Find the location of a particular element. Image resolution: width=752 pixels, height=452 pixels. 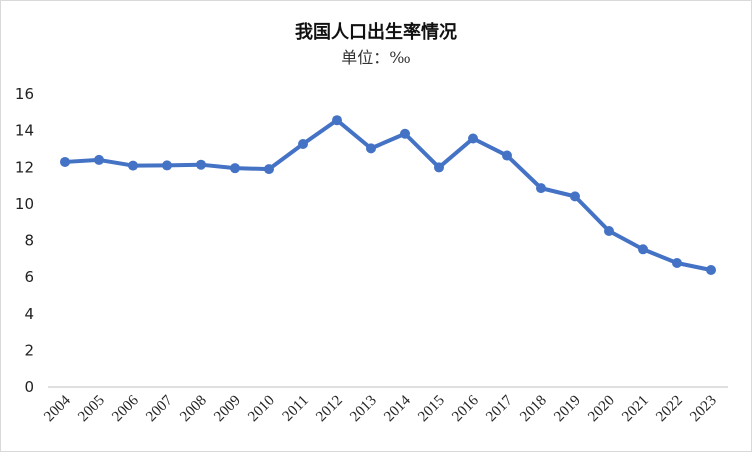

y-tick-label: 16 is located at coordinates (24, 94).